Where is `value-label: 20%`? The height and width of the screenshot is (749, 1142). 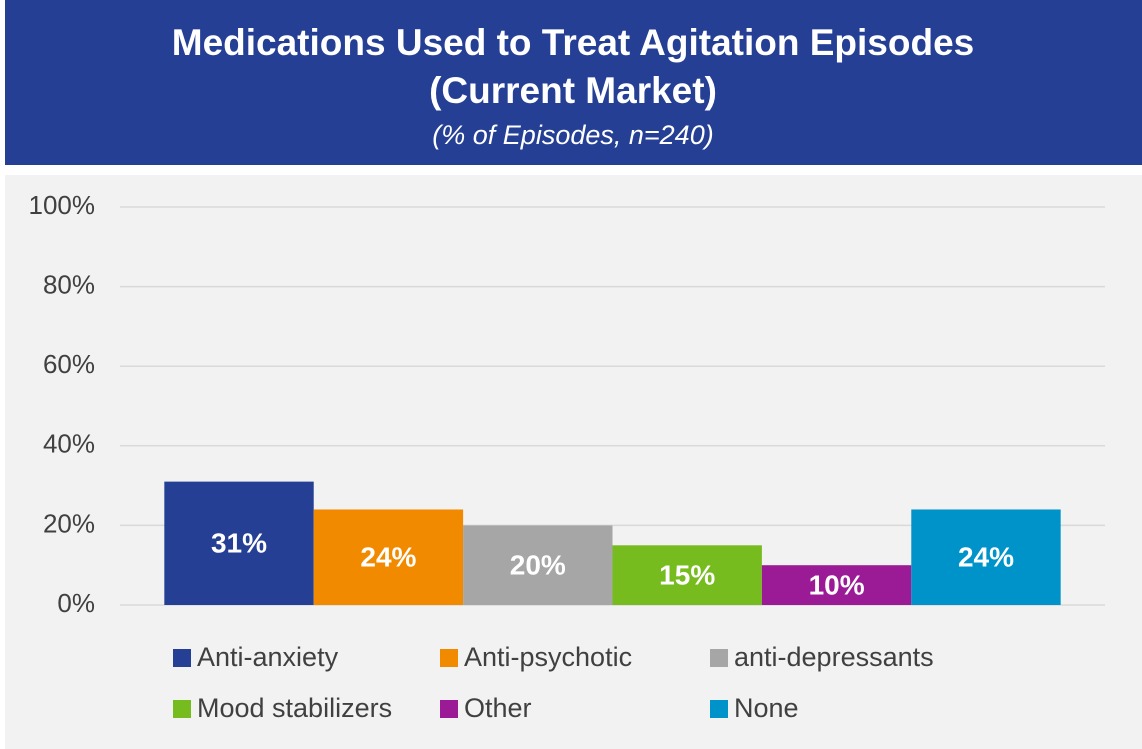
value-label: 20% is located at coordinates (538, 565).